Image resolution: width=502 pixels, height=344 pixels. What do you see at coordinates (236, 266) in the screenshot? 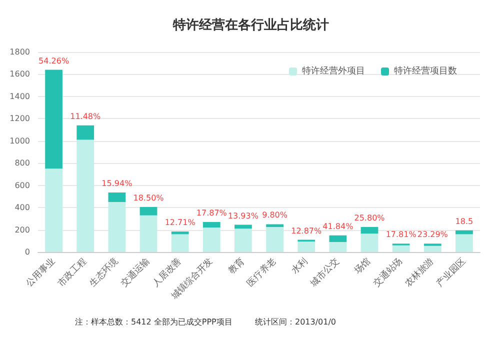
I see `x-tick-label: 教育` at bounding box center [236, 266].